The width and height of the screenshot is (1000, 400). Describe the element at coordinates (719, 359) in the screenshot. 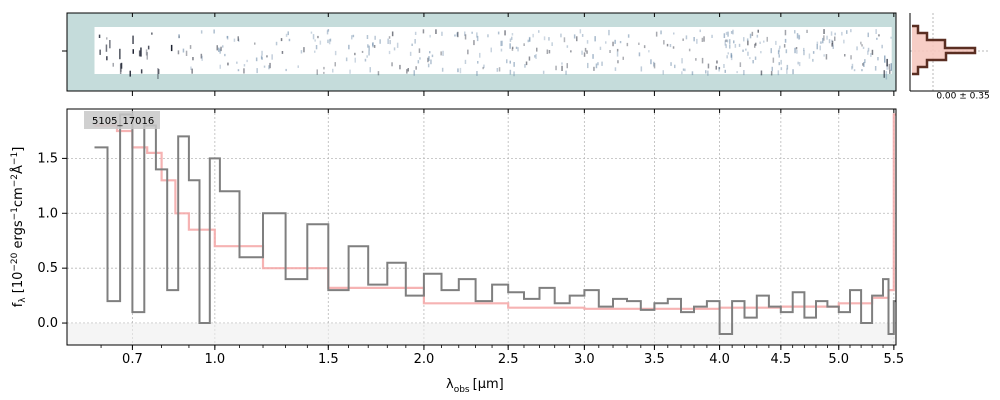

I see `x-tick-label: 4.0` at that location.